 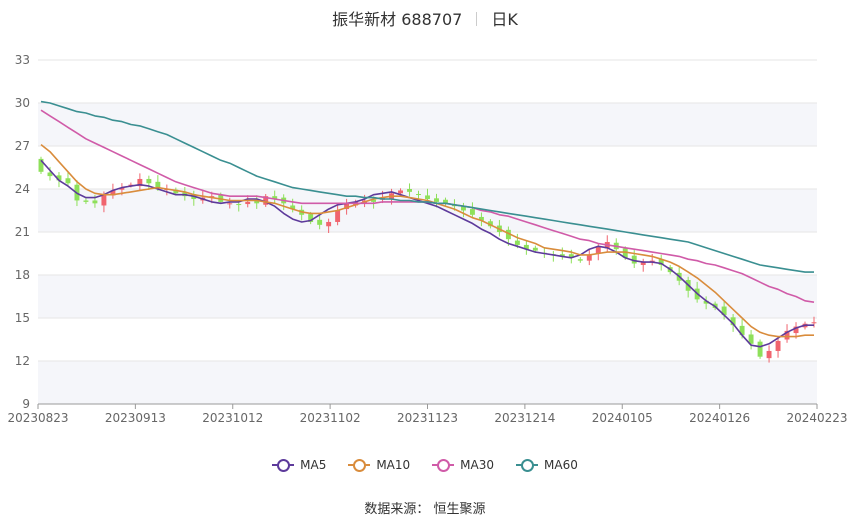 I want to click on legend: MA5 MA10 MA30 MA60, so click(x=425, y=465).